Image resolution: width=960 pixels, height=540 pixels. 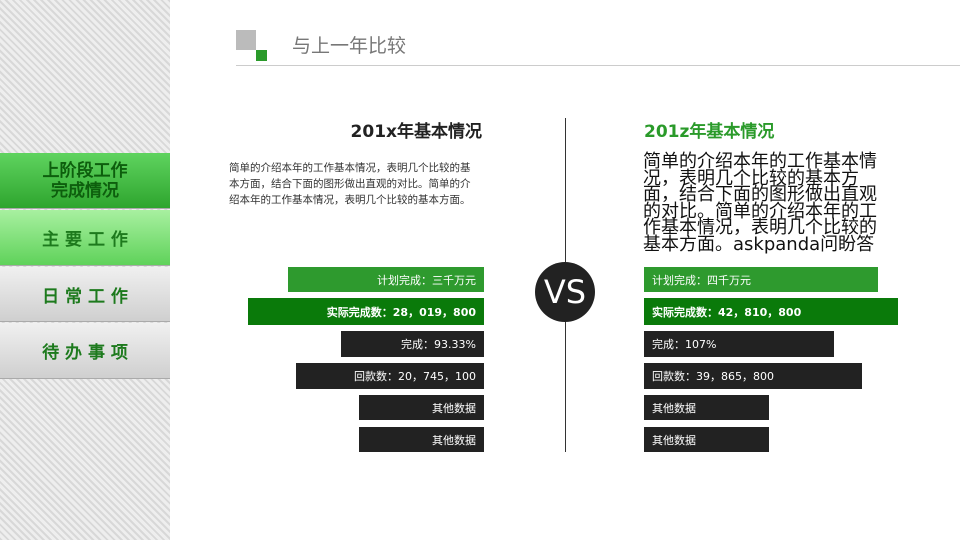 I want to click on data-bar: 实际完成数：42，810，800, so click(x=771, y=311).